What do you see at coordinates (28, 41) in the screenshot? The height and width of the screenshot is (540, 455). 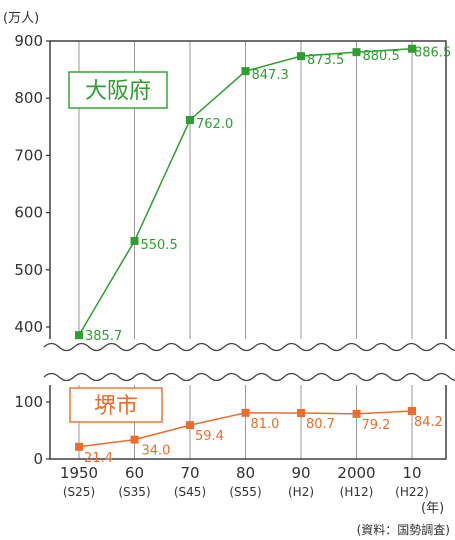 I see `y-tick-label: 900` at bounding box center [28, 41].